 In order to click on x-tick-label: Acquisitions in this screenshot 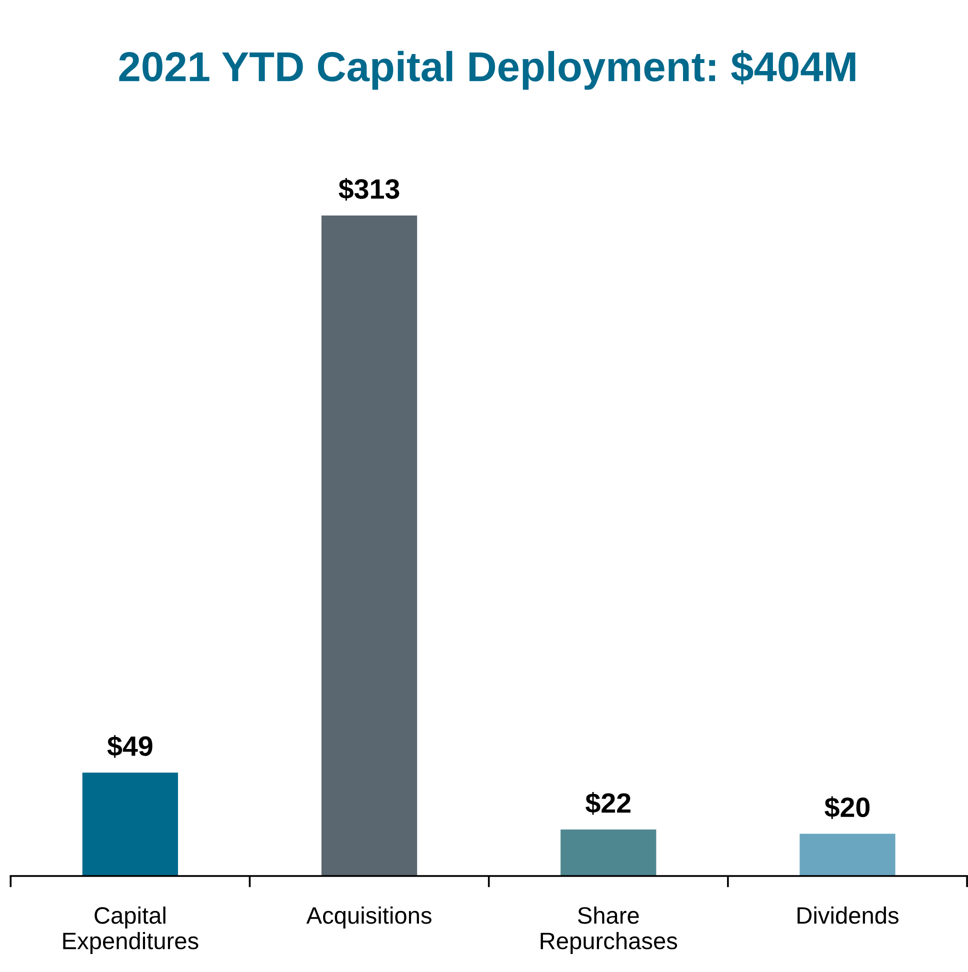, I will do `click(369, 917)`.